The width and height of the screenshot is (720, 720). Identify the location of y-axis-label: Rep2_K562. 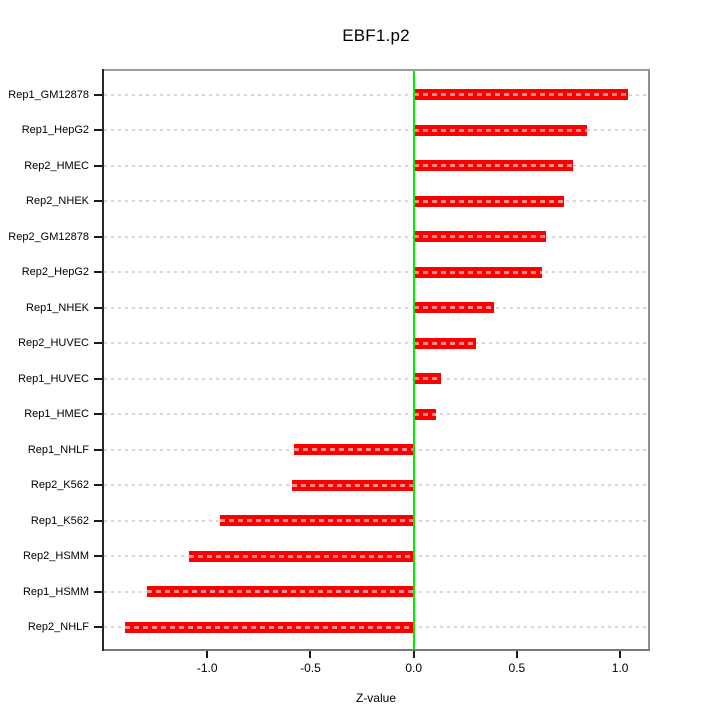
(59, 485).